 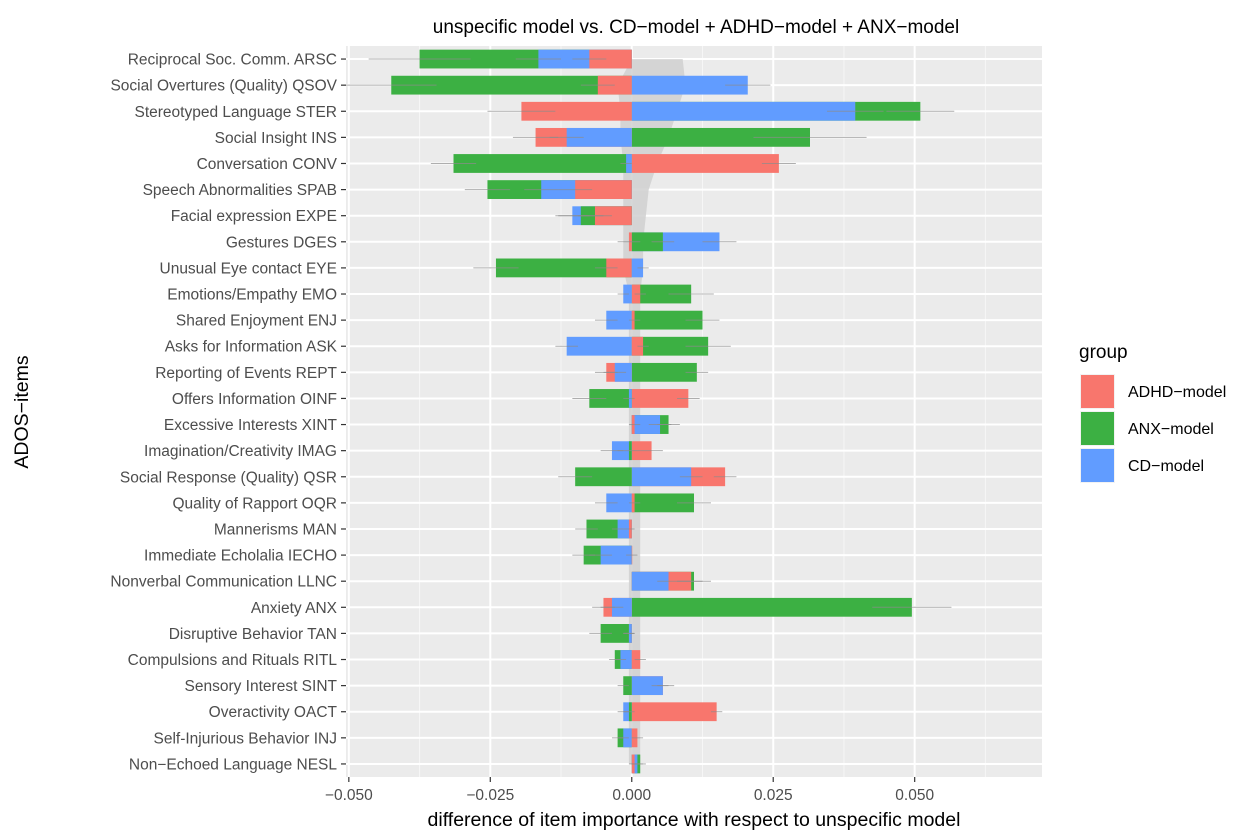 What do you see at coordinates (22, 411) in the screenshot?
I see `y-axis-title: ADOS−items` at bounding box center [22, 411].